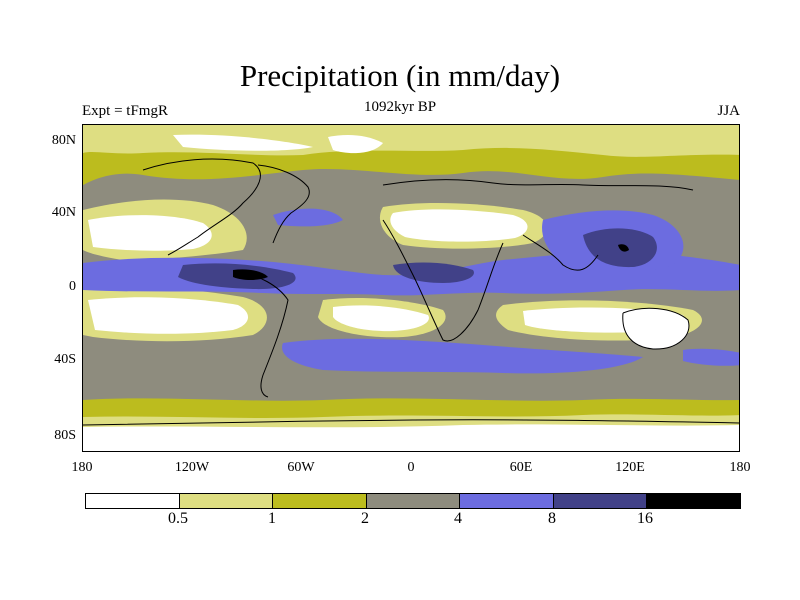 The width and height of the screenshot is (800, 600). Describe the element at coordinates (178, 518) in the screenshot. I see `colorbar-label-0-5: 0.5` at that location.